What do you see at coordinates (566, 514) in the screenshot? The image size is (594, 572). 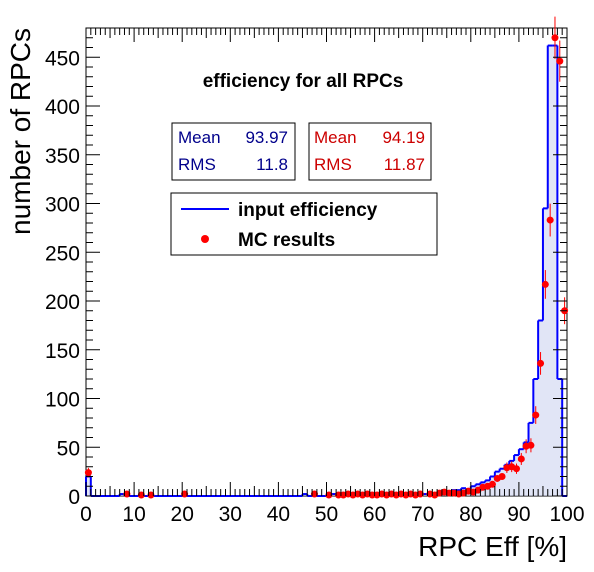 I see `x-tick-label: 100` at bounding box center [566, 514].